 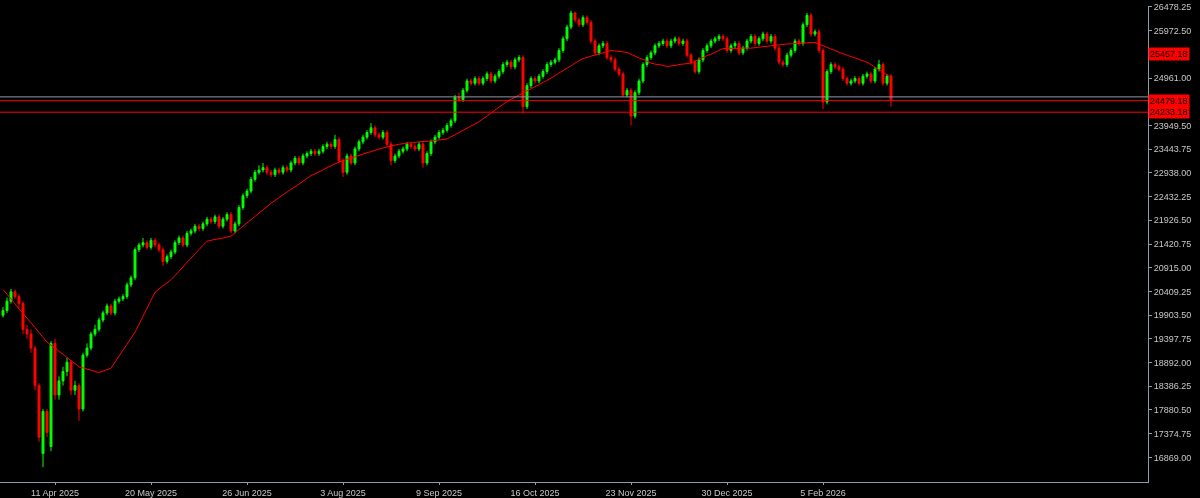 What do you see at coordinates (1172, 291) in the screenshot?
I see `y-tick-label: 20409.25` at bounding box center [1172, 291].